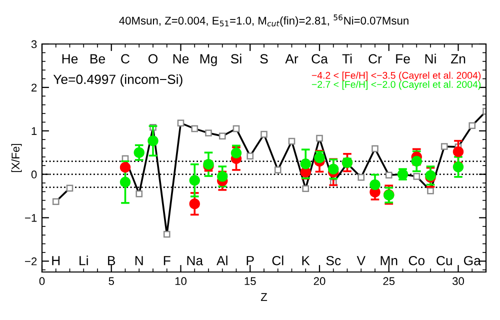 The height and width of the screenshot is (320, 500). Describe the element at coordinates (208, 60) in the screenshot. I see `annotation: Mg` at that location.